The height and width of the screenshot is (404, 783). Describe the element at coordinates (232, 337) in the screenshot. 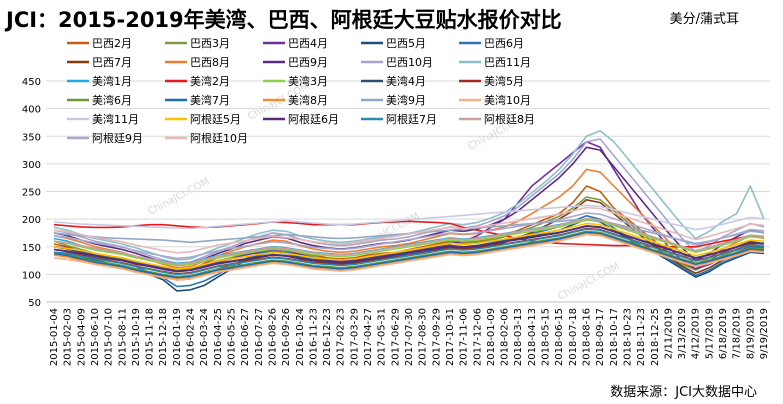

I see `x-tick-label: 2016-05-25` at that location.